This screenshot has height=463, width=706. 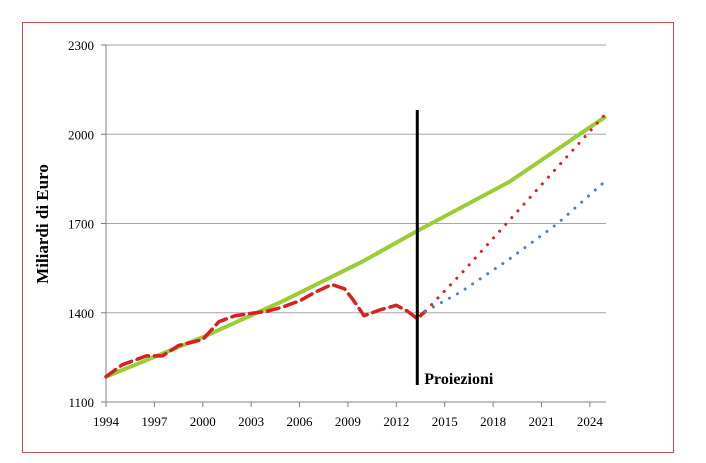 What do you see at coordinates (300, 421) in the screenshot?
I see `x-tick-label: 2006` at bounding box center [300, 421].